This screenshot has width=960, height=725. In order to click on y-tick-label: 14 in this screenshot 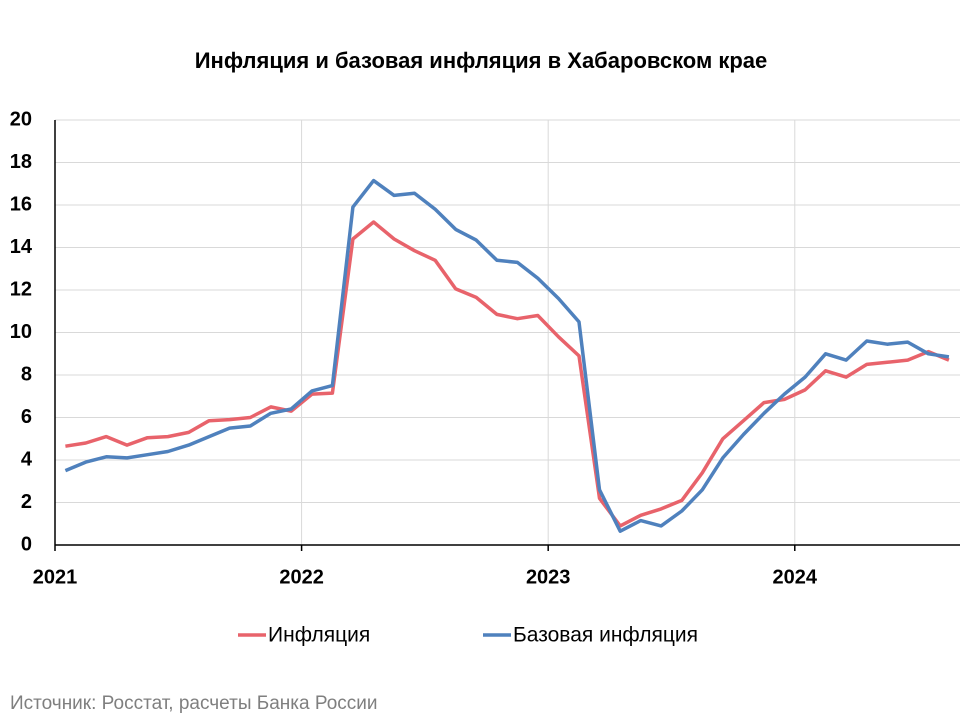, I will do `click(21, 247)`.